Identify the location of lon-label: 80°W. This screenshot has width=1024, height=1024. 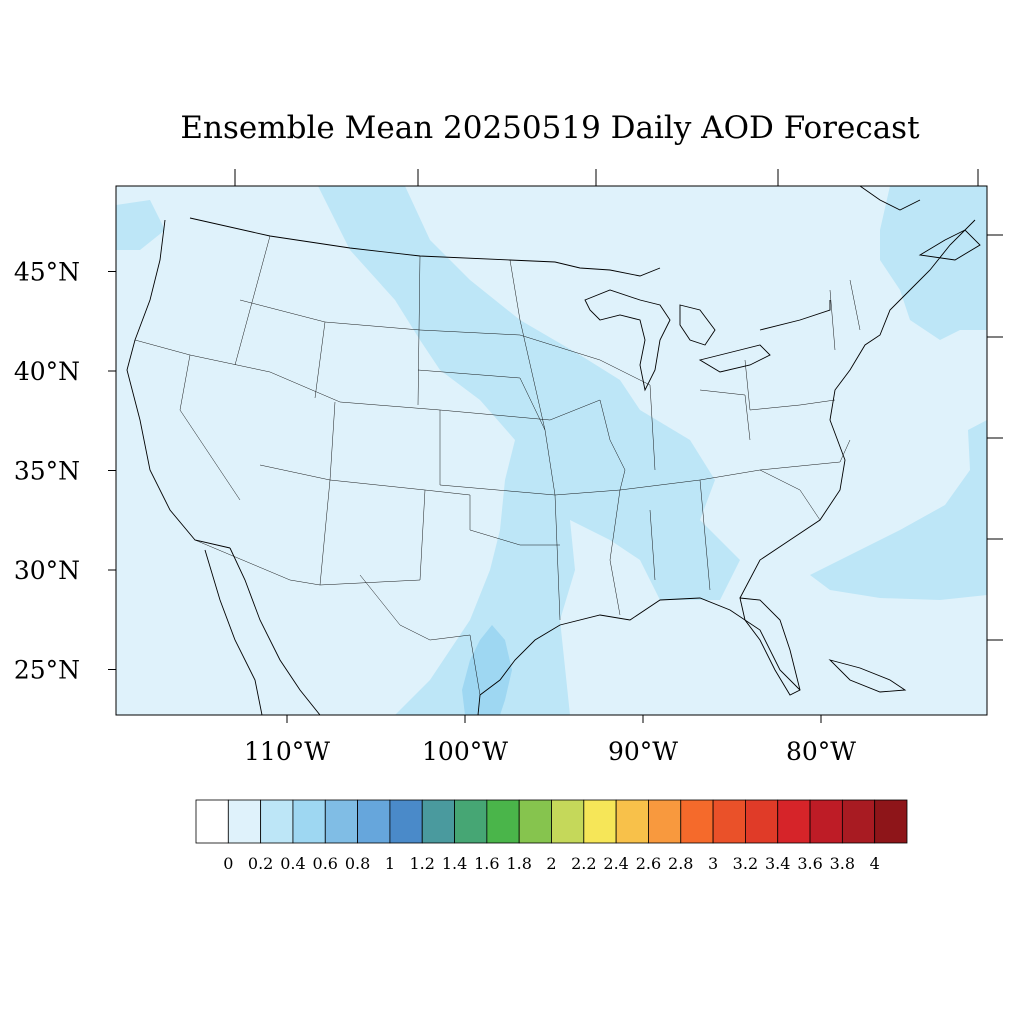
(821, 751).